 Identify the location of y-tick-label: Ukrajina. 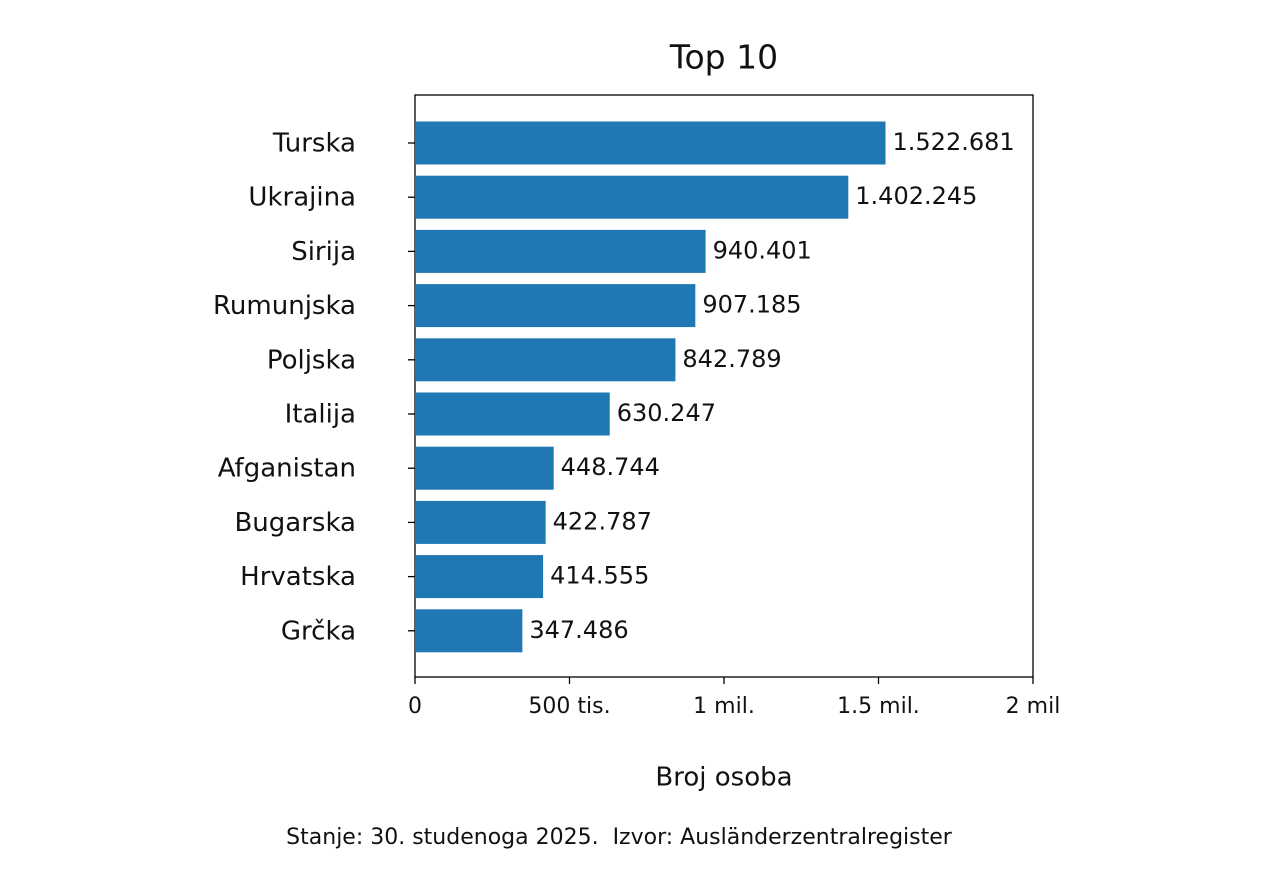
(302, 198).